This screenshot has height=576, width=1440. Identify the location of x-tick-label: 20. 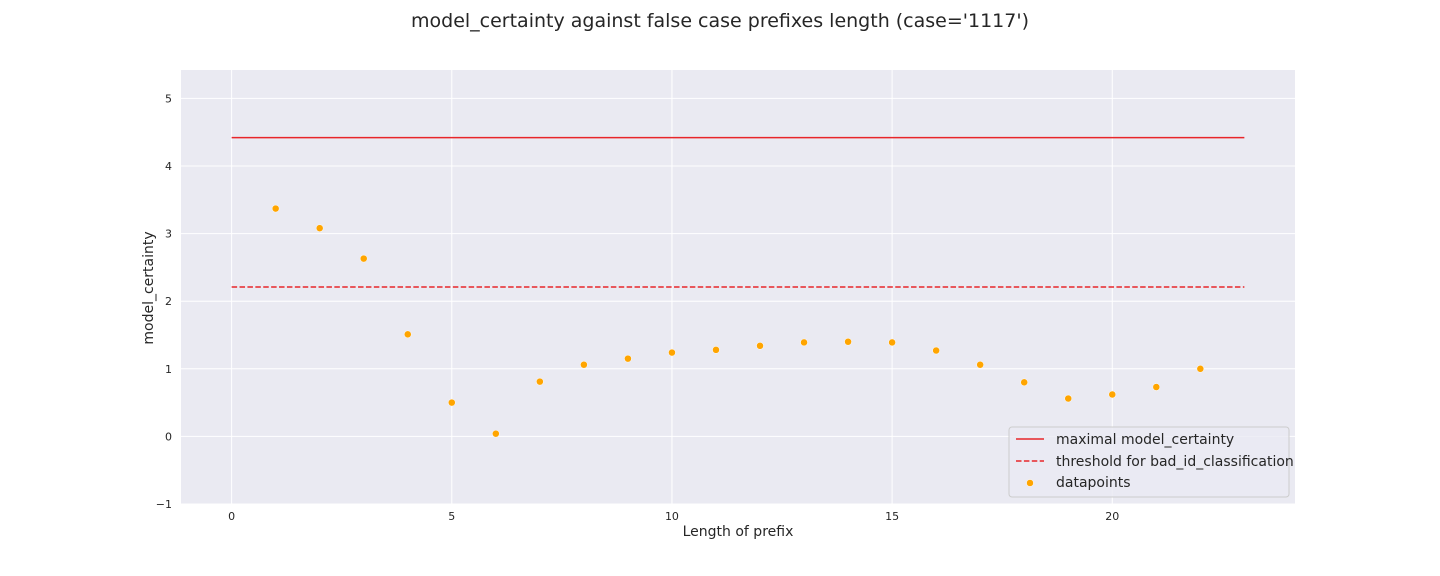
(1112, 516).